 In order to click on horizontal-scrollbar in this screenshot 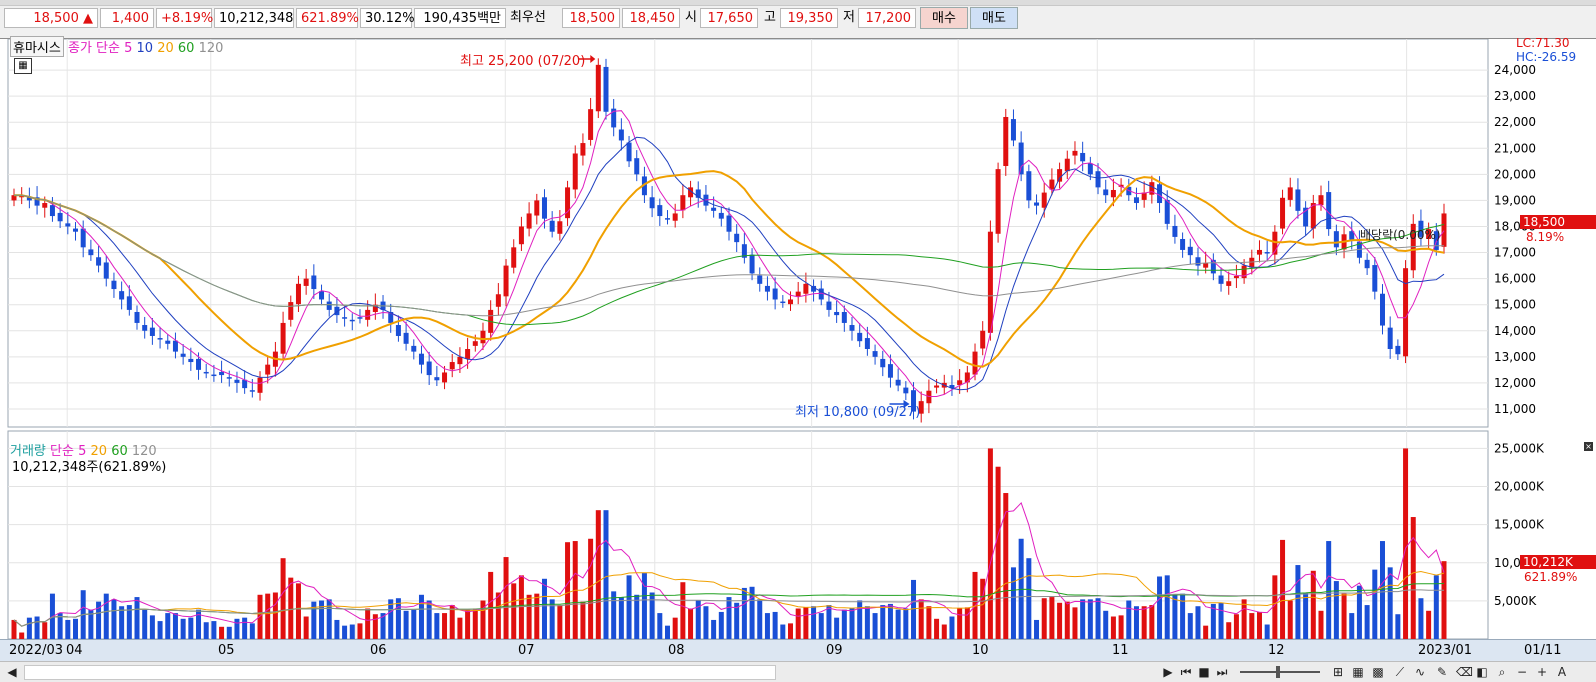, I will do `click(400, 672)`.